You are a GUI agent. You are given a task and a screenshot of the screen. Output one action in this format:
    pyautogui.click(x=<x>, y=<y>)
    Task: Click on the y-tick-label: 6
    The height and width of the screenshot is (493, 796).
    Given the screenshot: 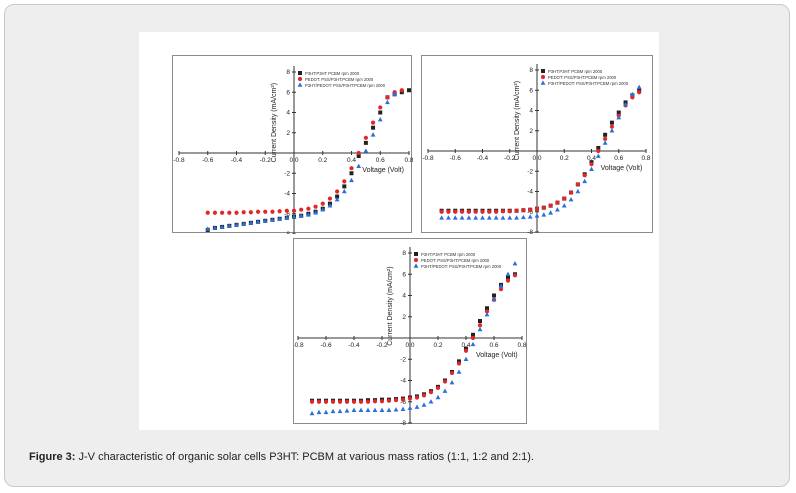 What is the action you would take?
    pyautogui.click(x=288, y=92)
    